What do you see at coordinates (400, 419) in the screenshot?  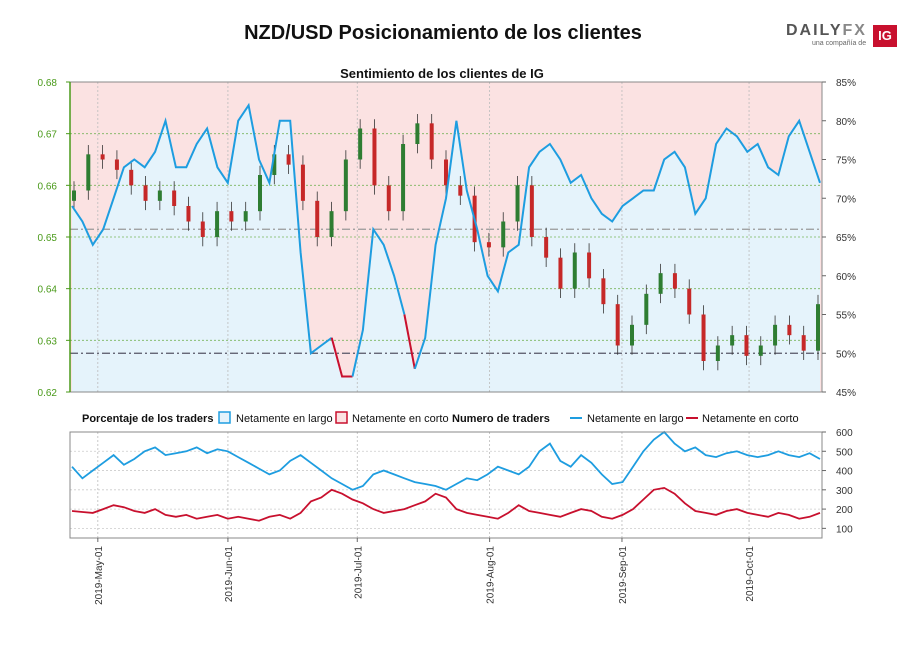 I see `legend-pct-short: Netamente en corto` at bounding box center [400, 419].